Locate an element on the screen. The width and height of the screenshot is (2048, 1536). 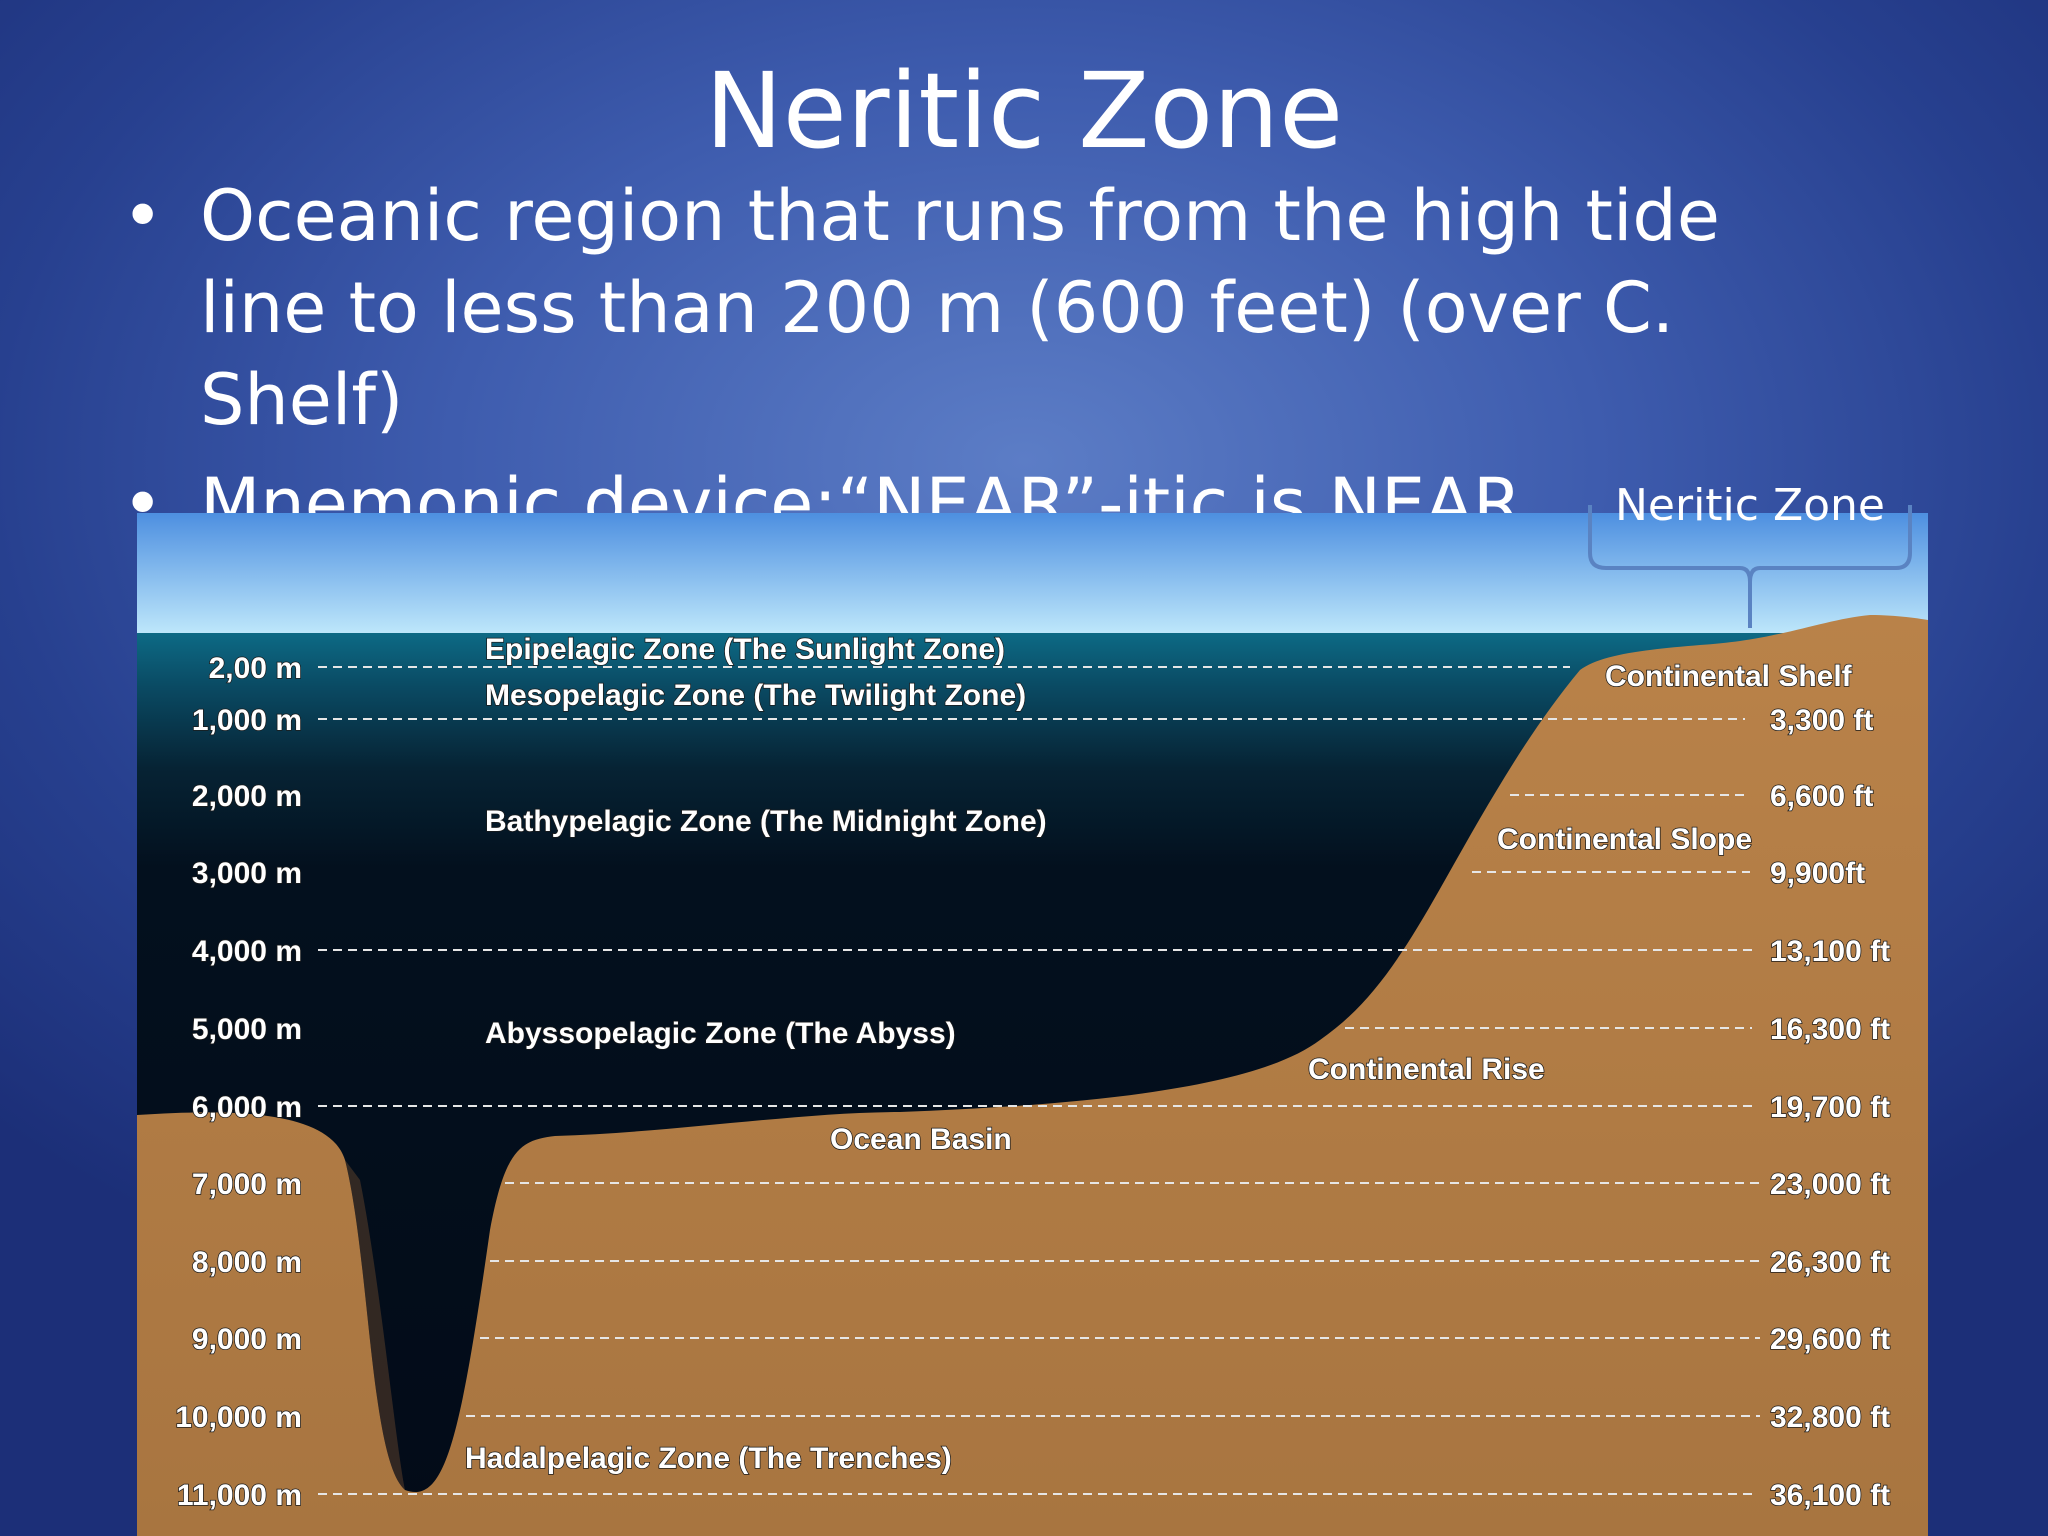
continental-rise-label: Continental Rise is located at coordinates (1426, 1069).